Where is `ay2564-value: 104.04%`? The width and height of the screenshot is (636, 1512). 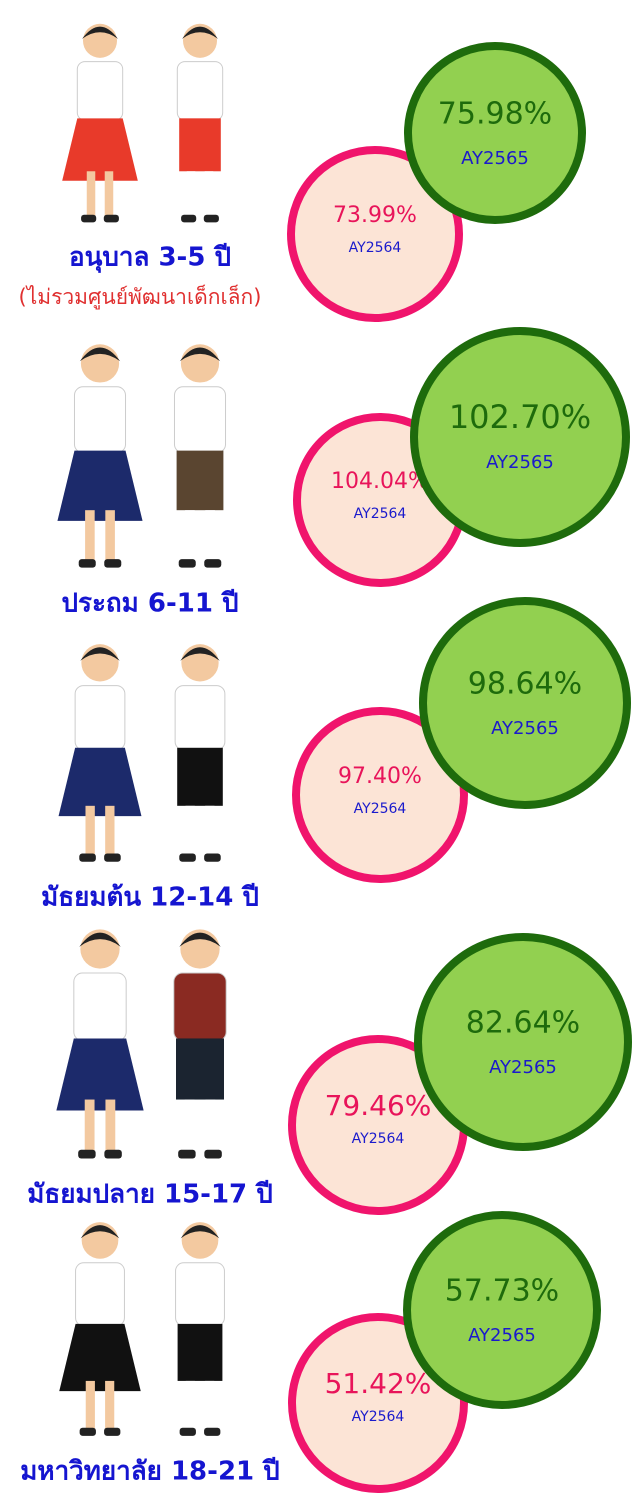
ay2564-value: 104.04% is located at coordinates (380, 481).